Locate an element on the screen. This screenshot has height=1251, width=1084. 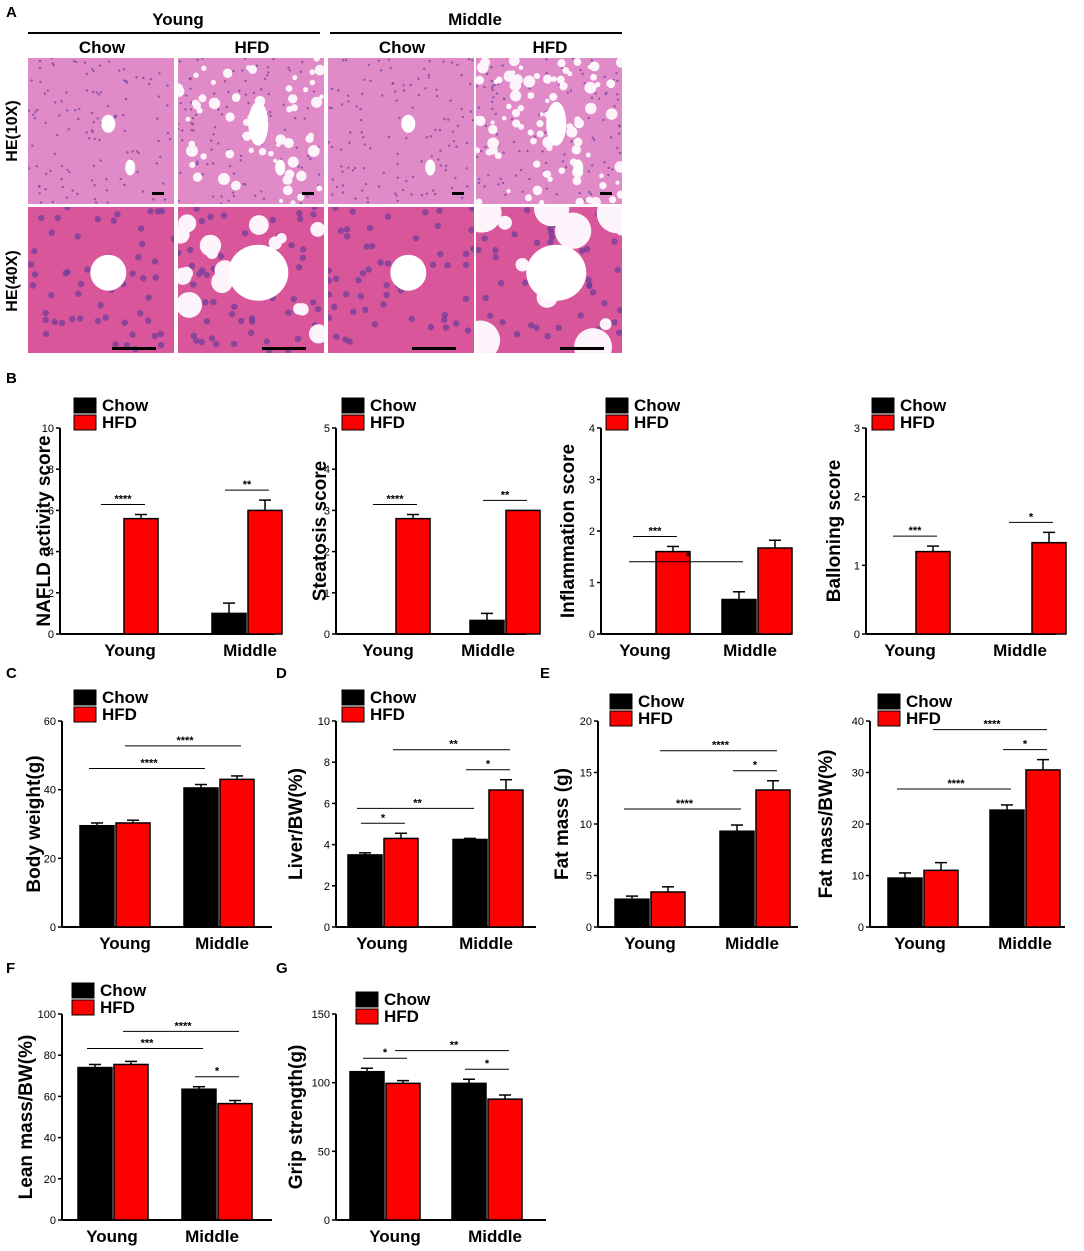
histology-image-10x-young-hfd is located at coordinates (251, 131).